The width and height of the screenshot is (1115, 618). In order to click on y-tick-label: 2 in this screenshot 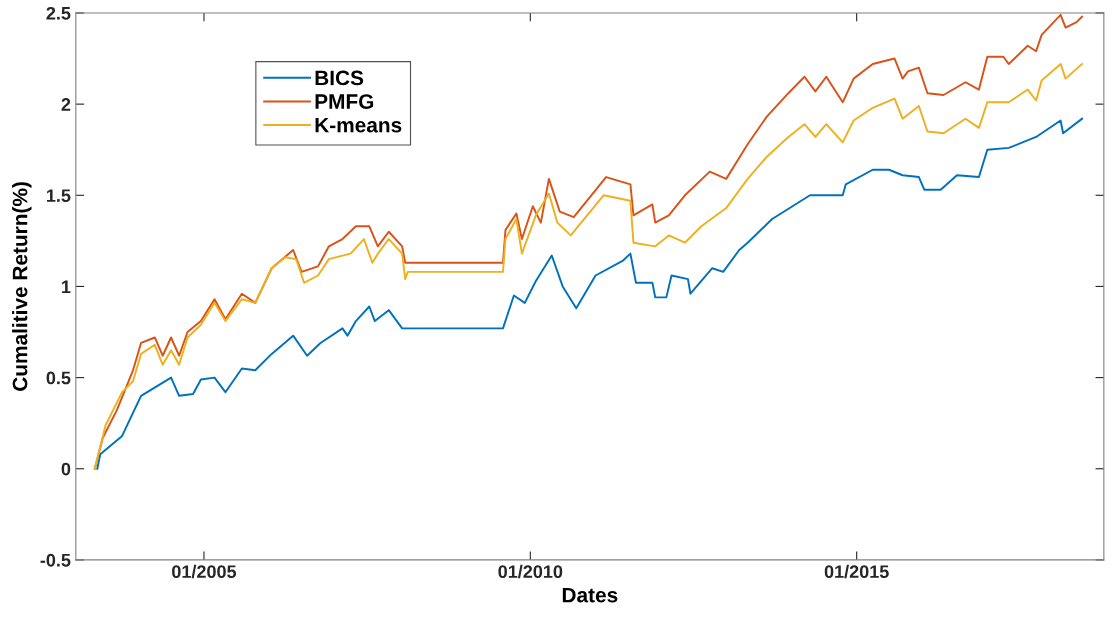, I will do `click(66, 104)`.